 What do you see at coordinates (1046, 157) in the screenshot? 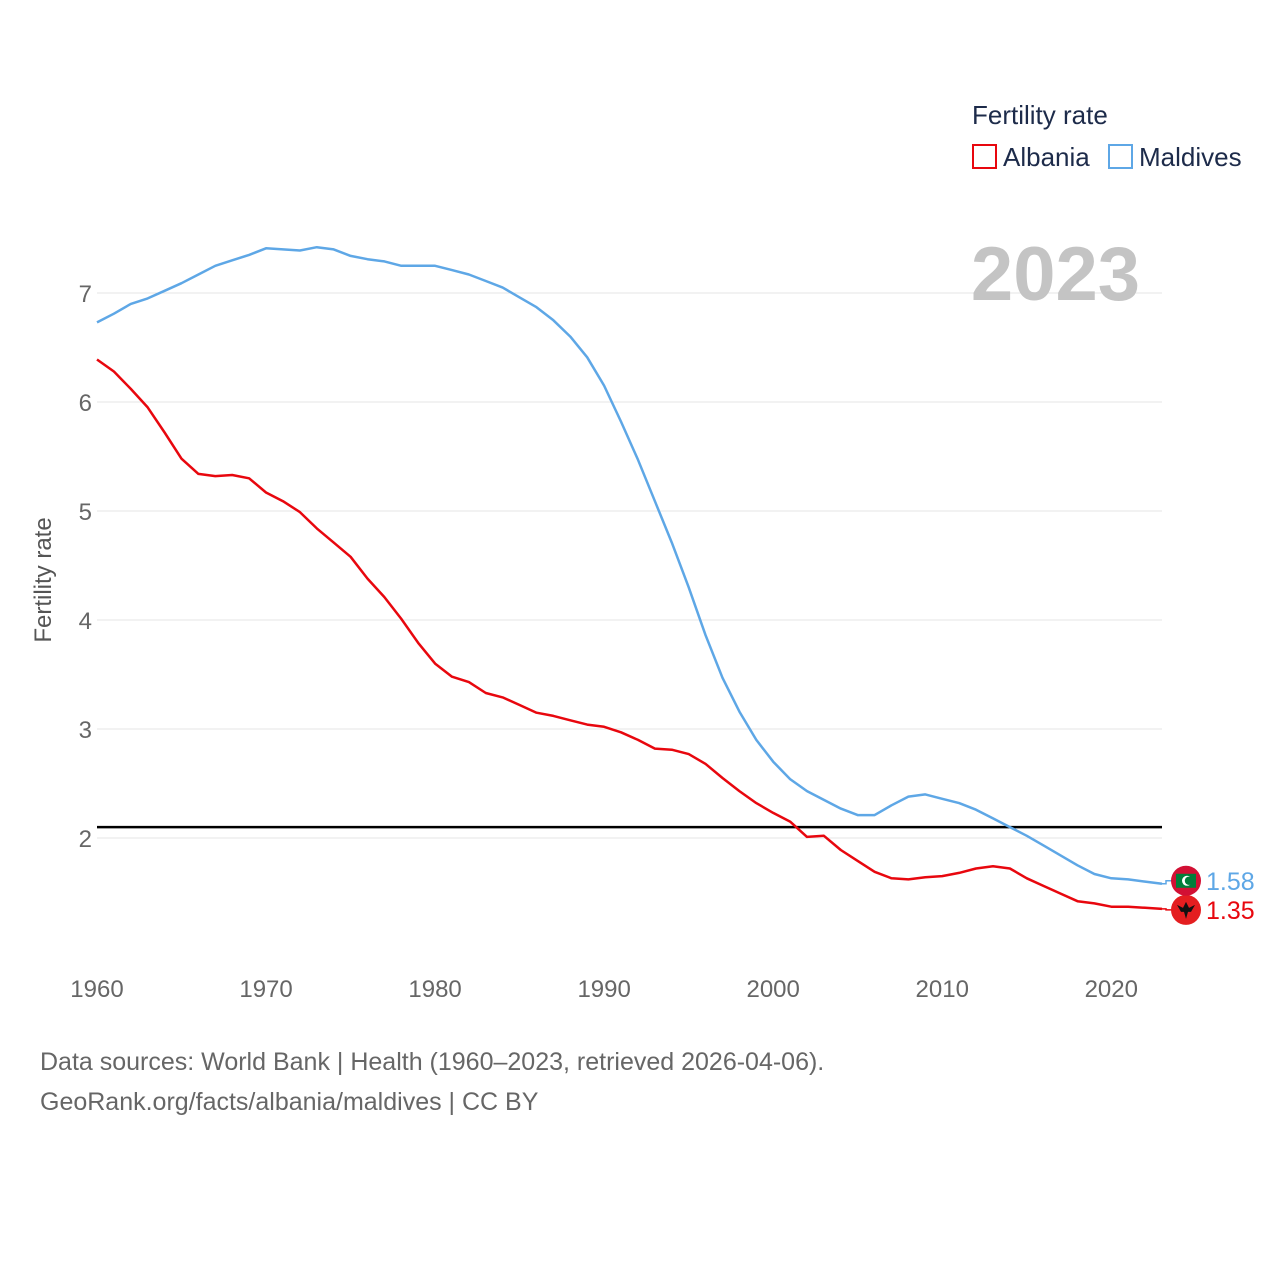
I see `legend-label-albania: Albania` at bounding box center [1046, 157].